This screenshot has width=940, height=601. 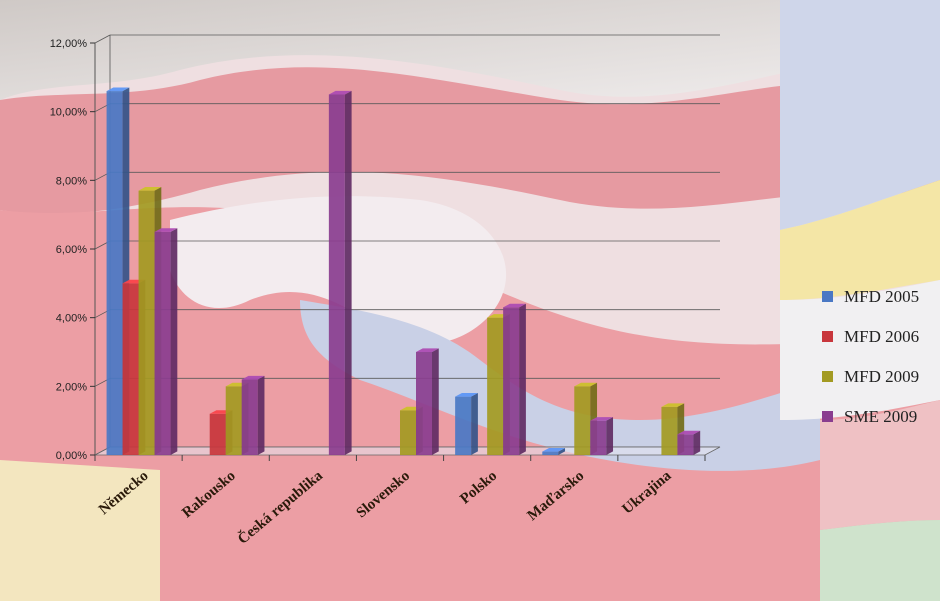 What do you see at coordinates (881, 336) in the screenshot?
I see `legend-label: MFD 2006` at bounding box center [881, 336].